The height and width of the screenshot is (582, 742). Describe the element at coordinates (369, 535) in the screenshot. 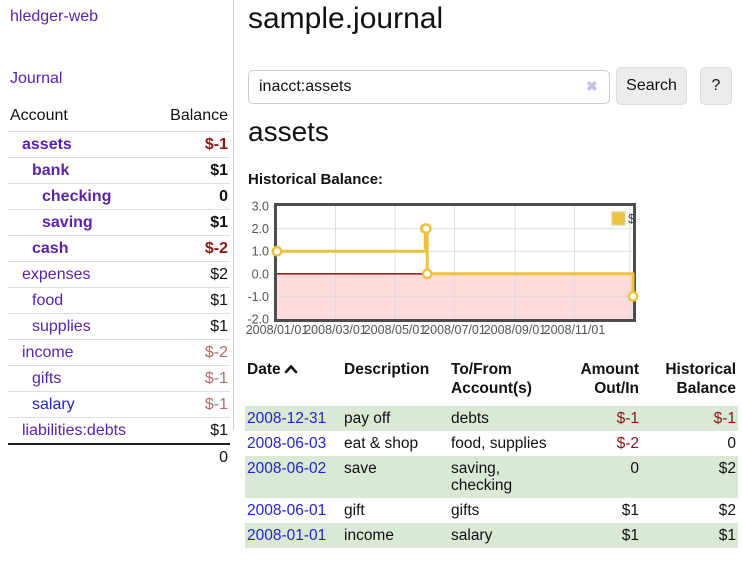

I see `transaction-description: income` at that location.